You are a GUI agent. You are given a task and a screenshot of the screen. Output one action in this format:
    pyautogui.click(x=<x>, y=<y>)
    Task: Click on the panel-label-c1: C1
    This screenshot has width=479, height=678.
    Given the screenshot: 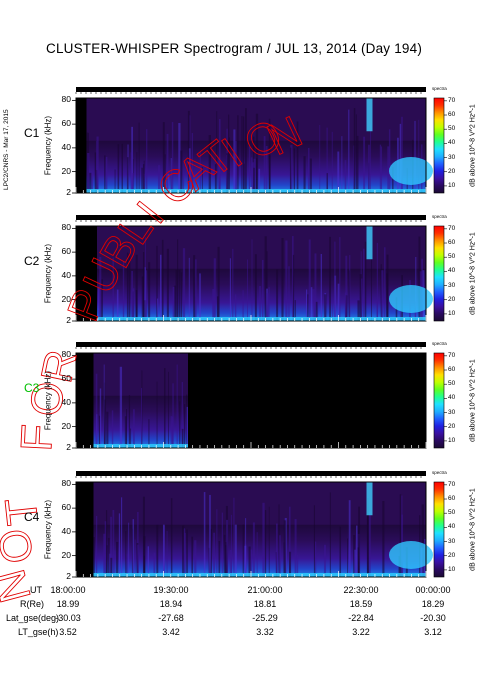 What is the action you would take?
    pyautogui.click(x=32, y=132)
    